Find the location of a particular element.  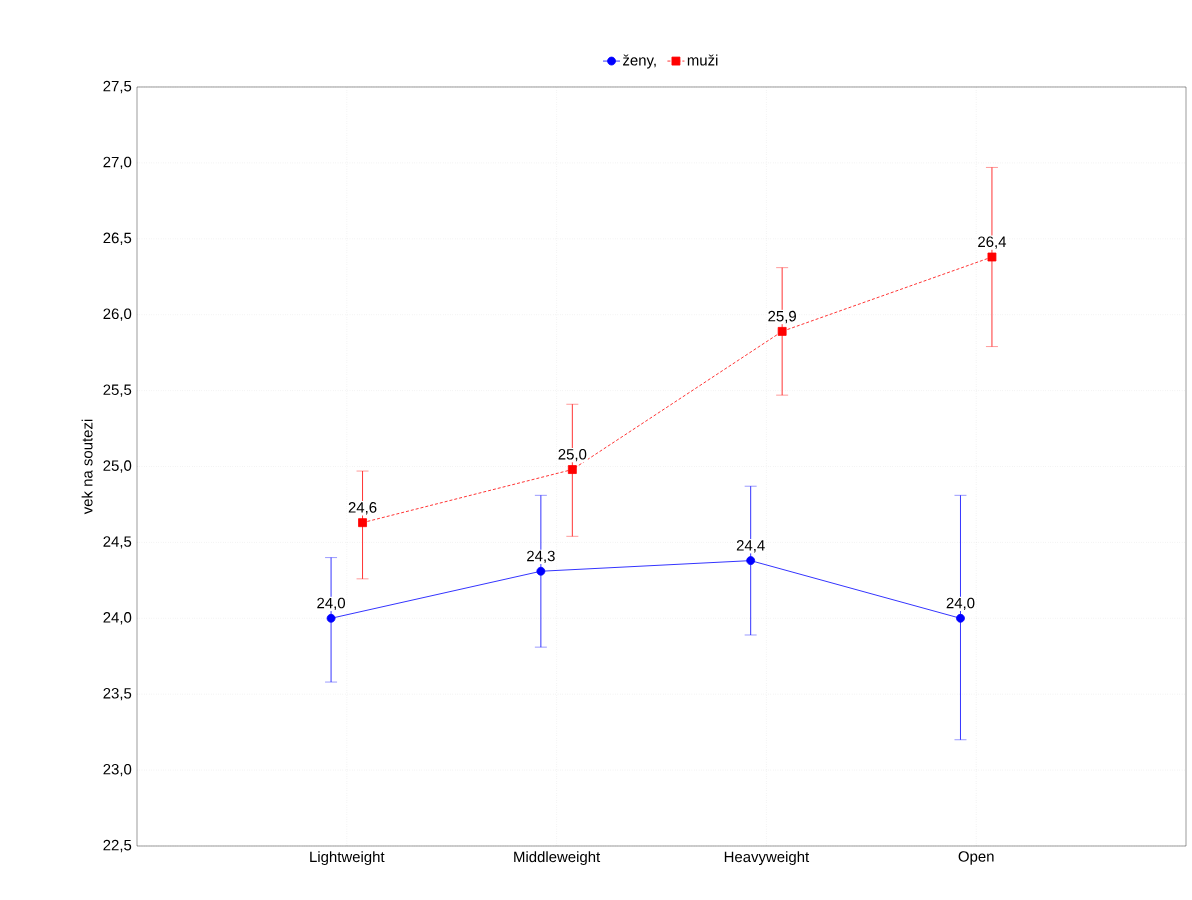

y-tick-label: 23,0 is located at coordinates (117, 770).